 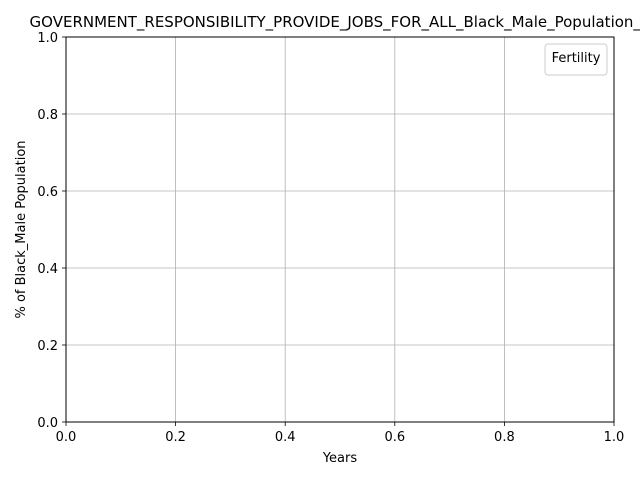 I want to click on x-tick-label: 0.8, so click(x=504, y=437).